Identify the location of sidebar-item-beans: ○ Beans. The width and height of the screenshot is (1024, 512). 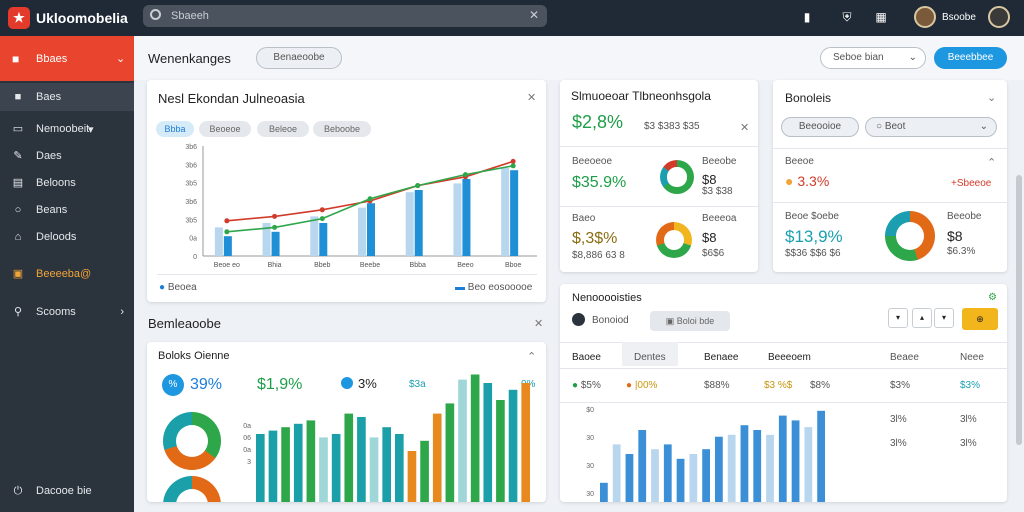
(67, 210).